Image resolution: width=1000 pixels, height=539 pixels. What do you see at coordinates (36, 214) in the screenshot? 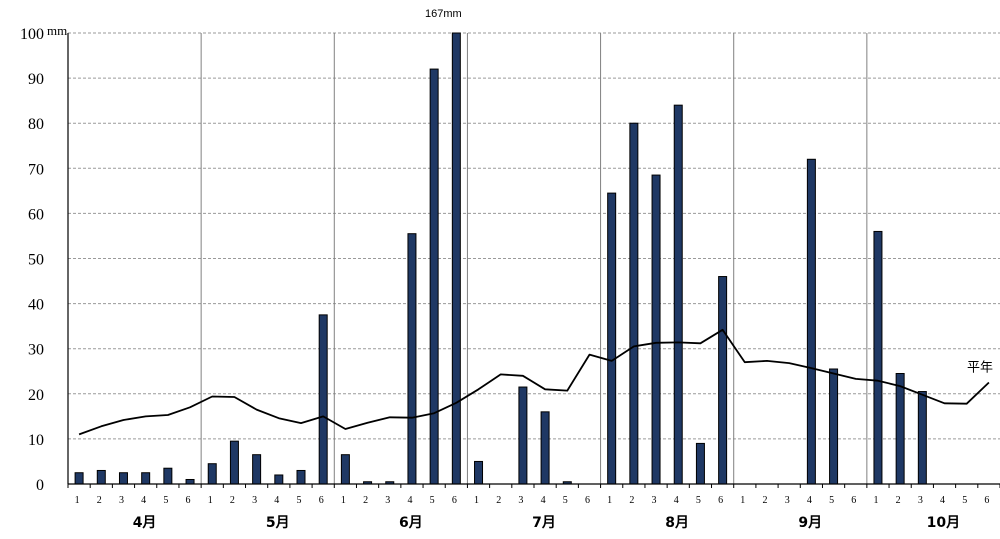
I see `y-tick-label: 60` at bounding box center [36, 214].